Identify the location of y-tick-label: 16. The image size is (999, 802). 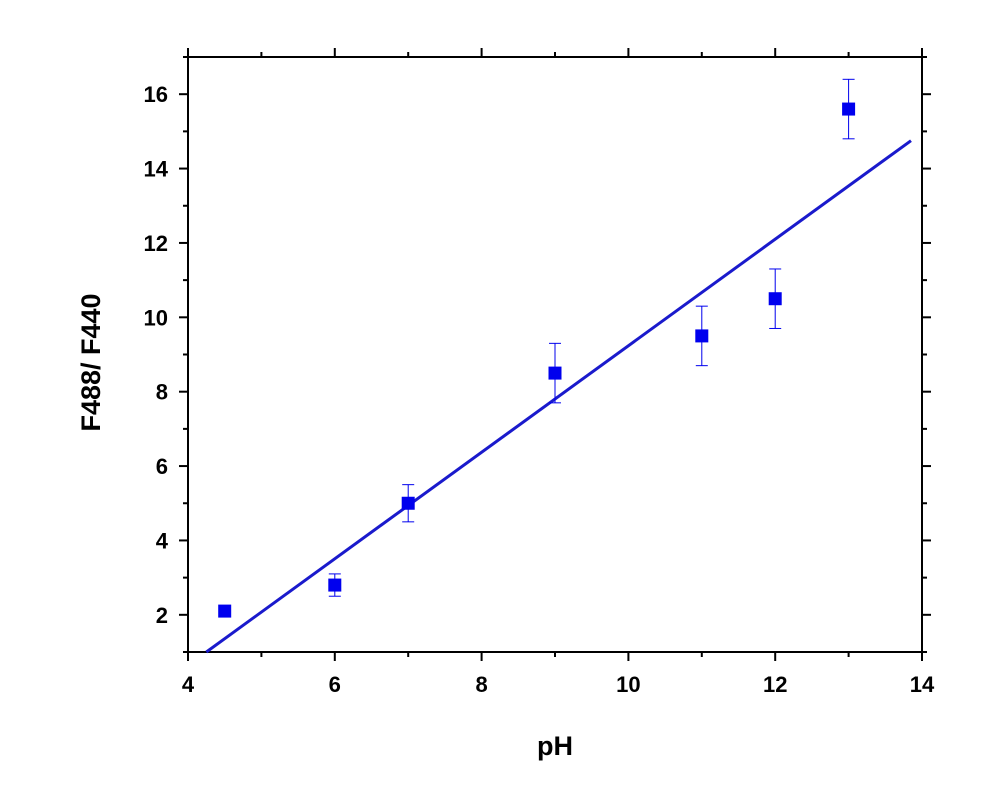
(156, 94).